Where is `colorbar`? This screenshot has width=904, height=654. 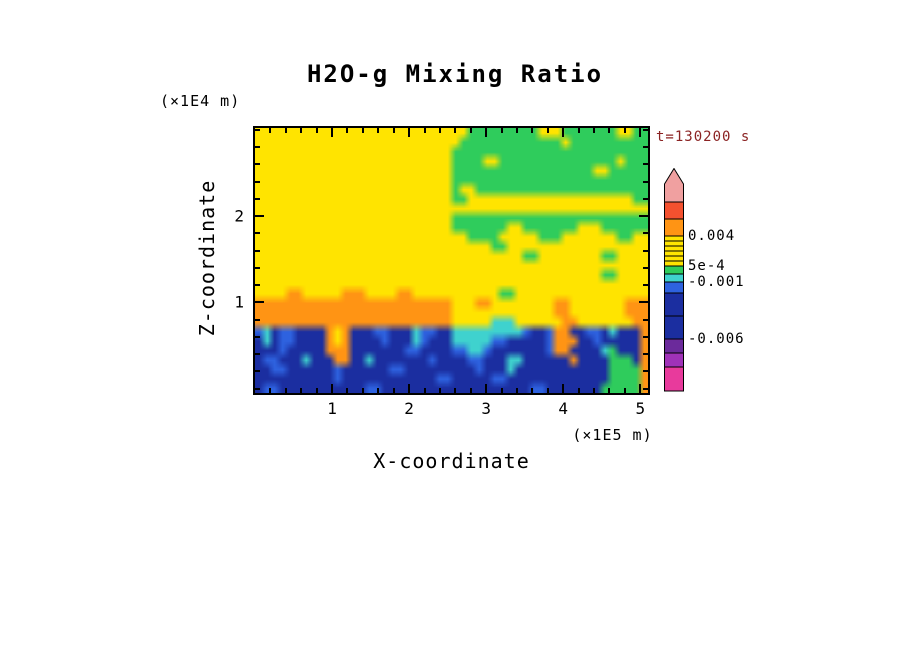
colorbar is located at coordinates (674, 280).